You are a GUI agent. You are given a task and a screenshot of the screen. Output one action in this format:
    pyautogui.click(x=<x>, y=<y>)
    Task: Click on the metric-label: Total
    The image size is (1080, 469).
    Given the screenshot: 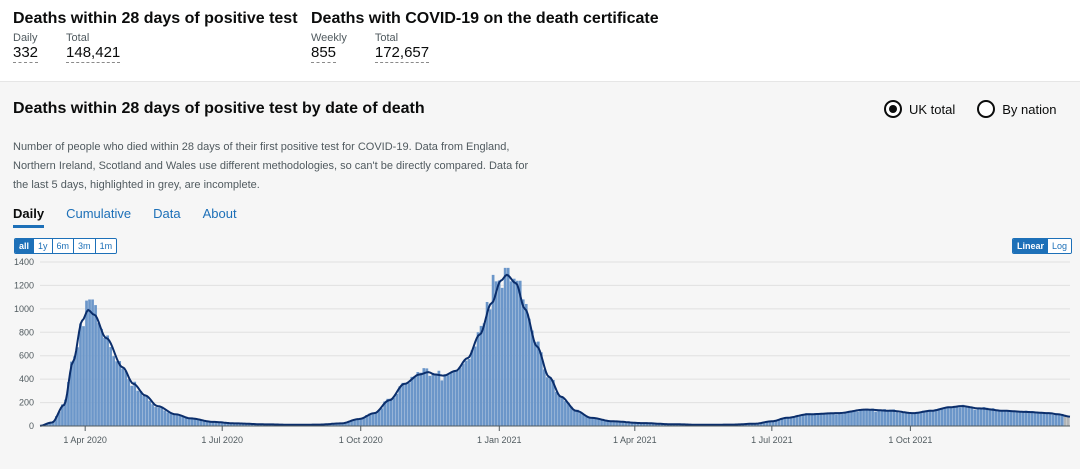 What is the action you would take?
    pyautogui.click(x=78, y=38)
    